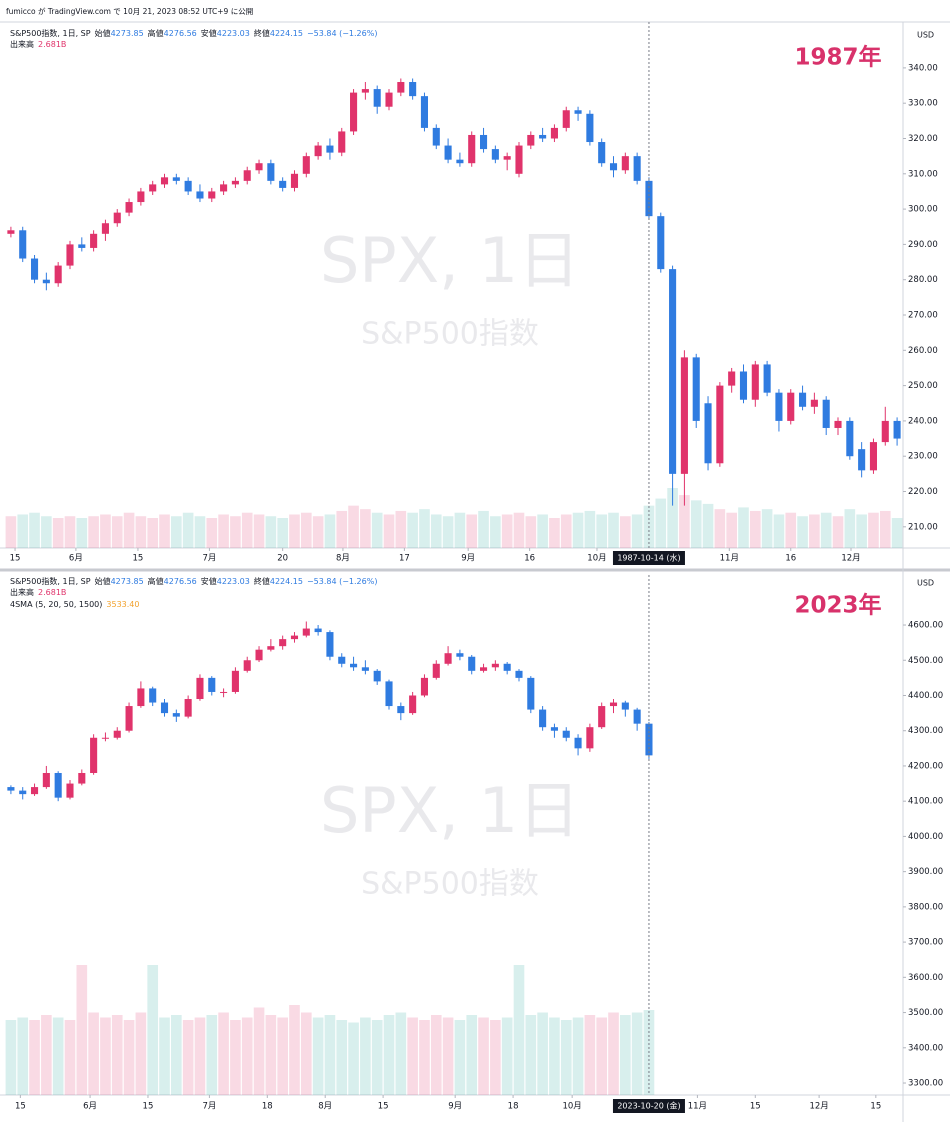  Describe the element at coordinates (52, 44) in the screenshot. I see `legend-item: 2.681B` at that location.